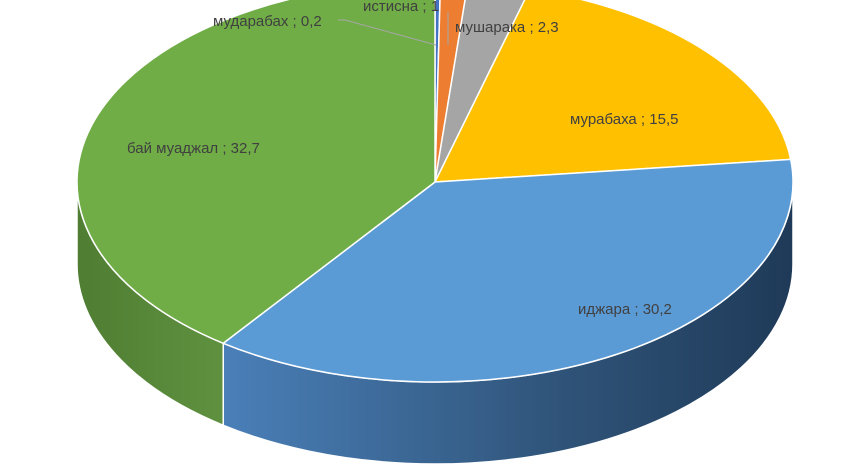 The height and width of the screenshot is (471, 867). I want to click on data-label-бай-муаджал: бай муаджал ; 32,7, so click(193, 148).